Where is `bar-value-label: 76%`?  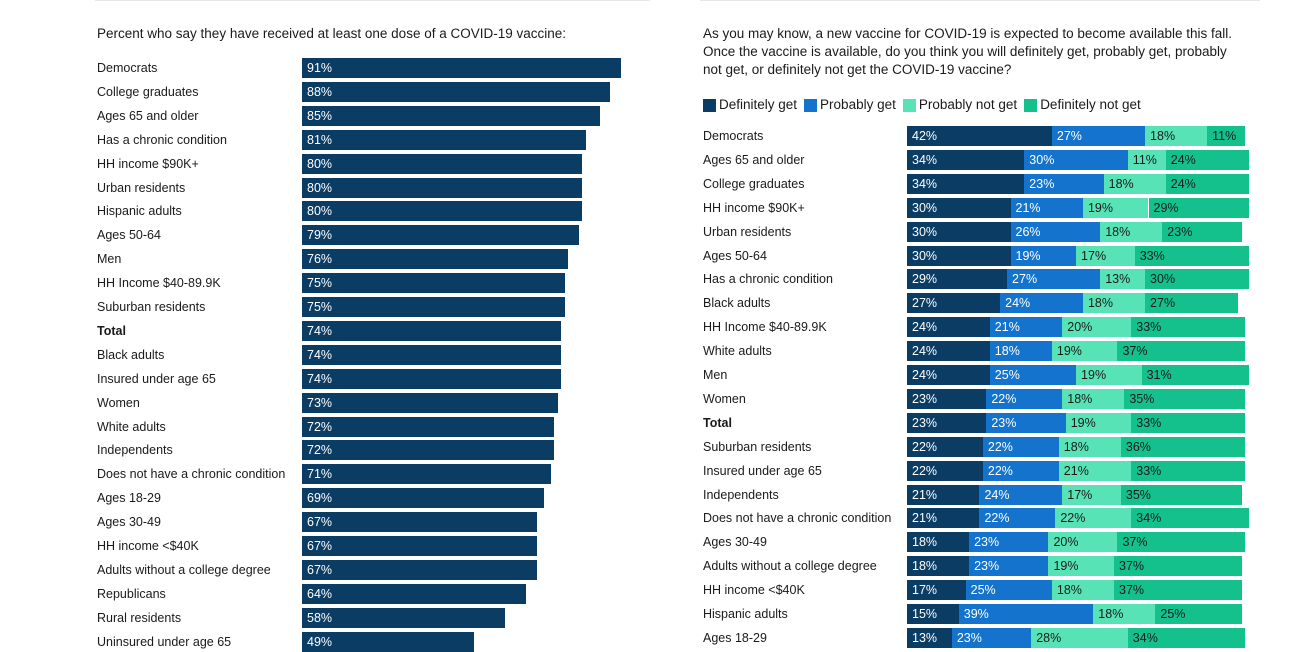
bar-value-label: 76% is located at coordinates (320, 259).